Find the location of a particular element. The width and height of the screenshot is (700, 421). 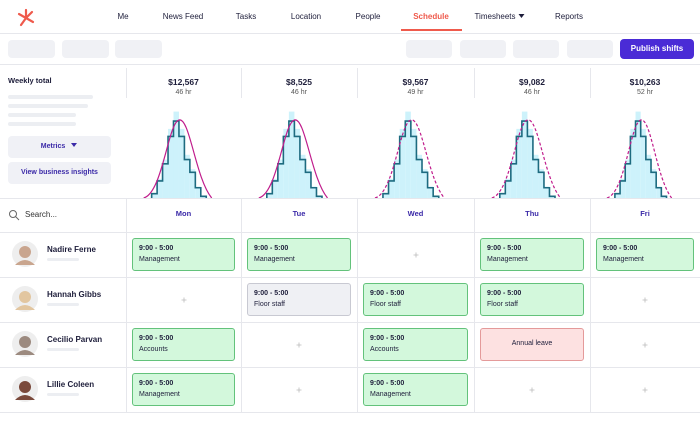

logo is located at coordinates (26, 17).